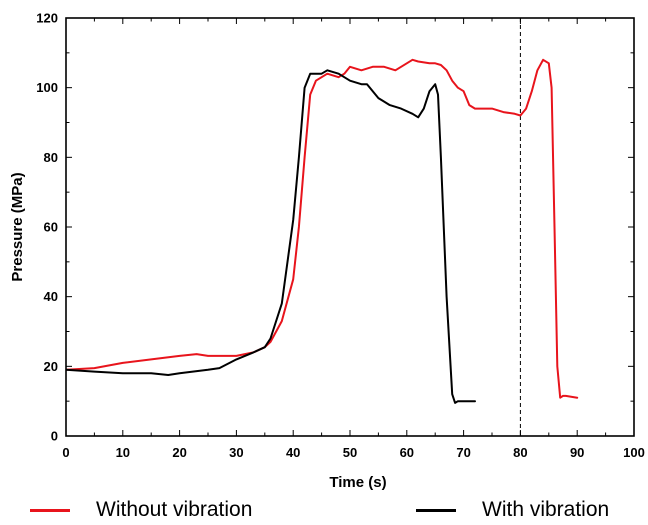  I want to click on x-tick-label: 0, so click(65, 452).